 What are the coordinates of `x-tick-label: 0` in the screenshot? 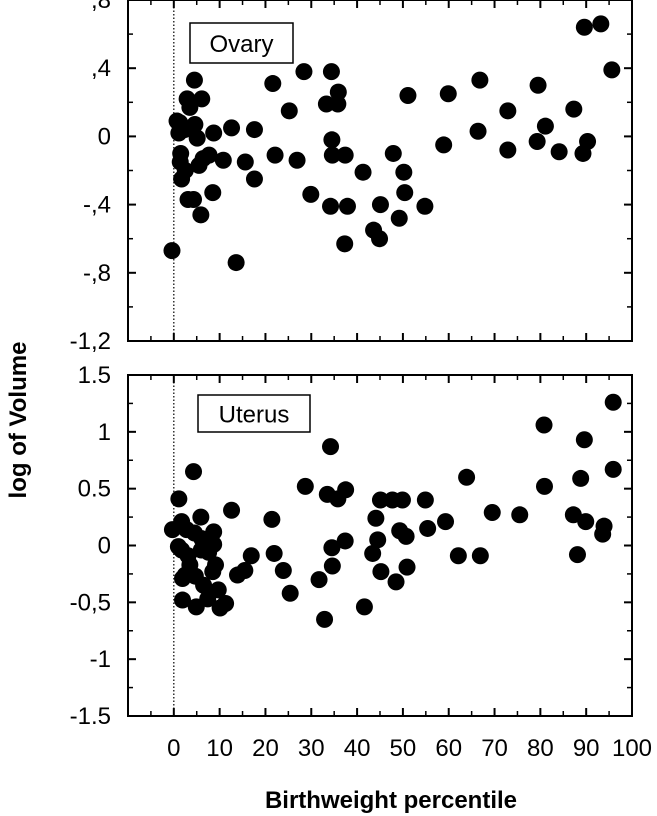 It's located at (173, 748).